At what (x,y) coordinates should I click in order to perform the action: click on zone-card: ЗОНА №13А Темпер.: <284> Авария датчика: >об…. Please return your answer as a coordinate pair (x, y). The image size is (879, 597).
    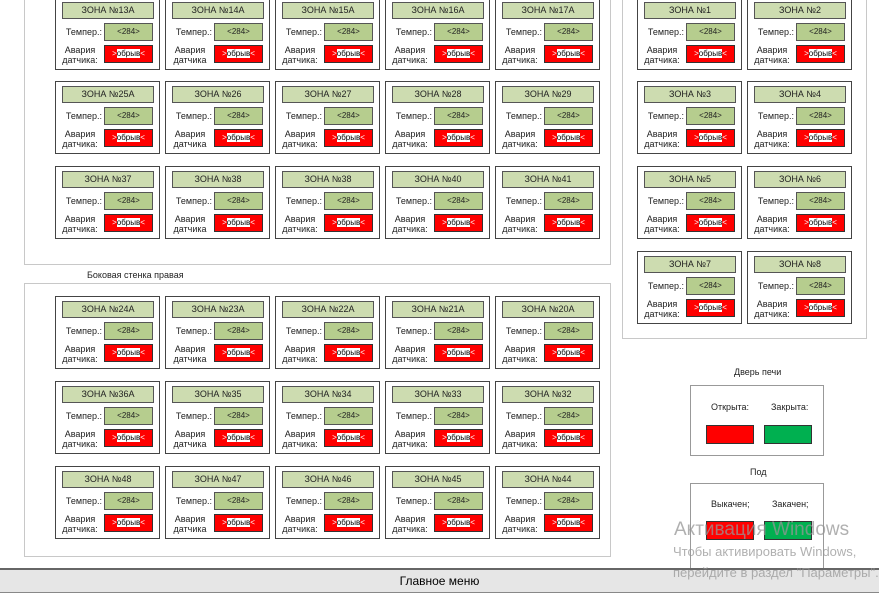
    Looking at the image, I should click on (107, 35).